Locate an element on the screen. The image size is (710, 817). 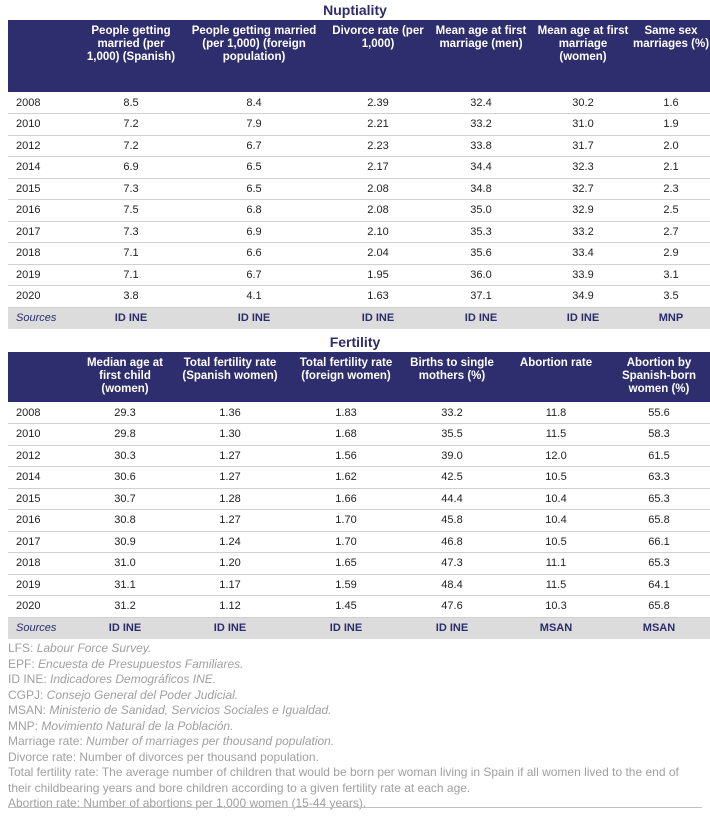
note-definition: Indicadores Demográficos INE. is located at coordinates (133, 679).